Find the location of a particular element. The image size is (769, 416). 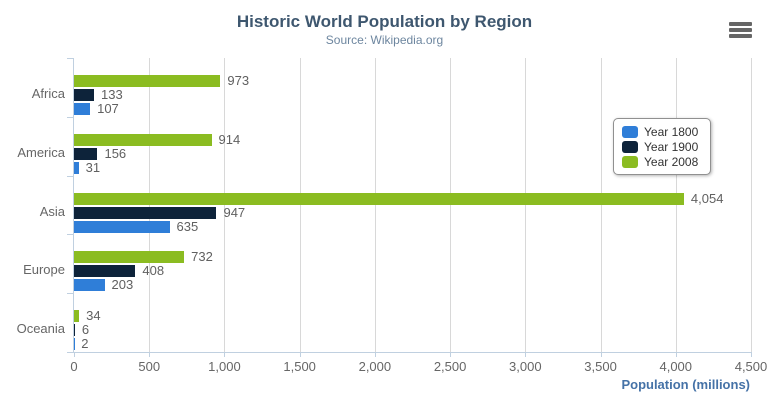

data-label-year-1900-oceania: 6 is located at coordinates (85, 330).